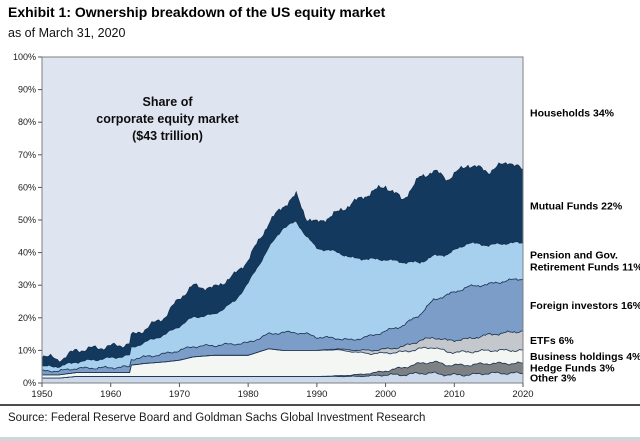  What do you see at coordinates (248, 394) in the screenshot?
I see `x-tick-label: 1980` at bounding box center [248, 394].